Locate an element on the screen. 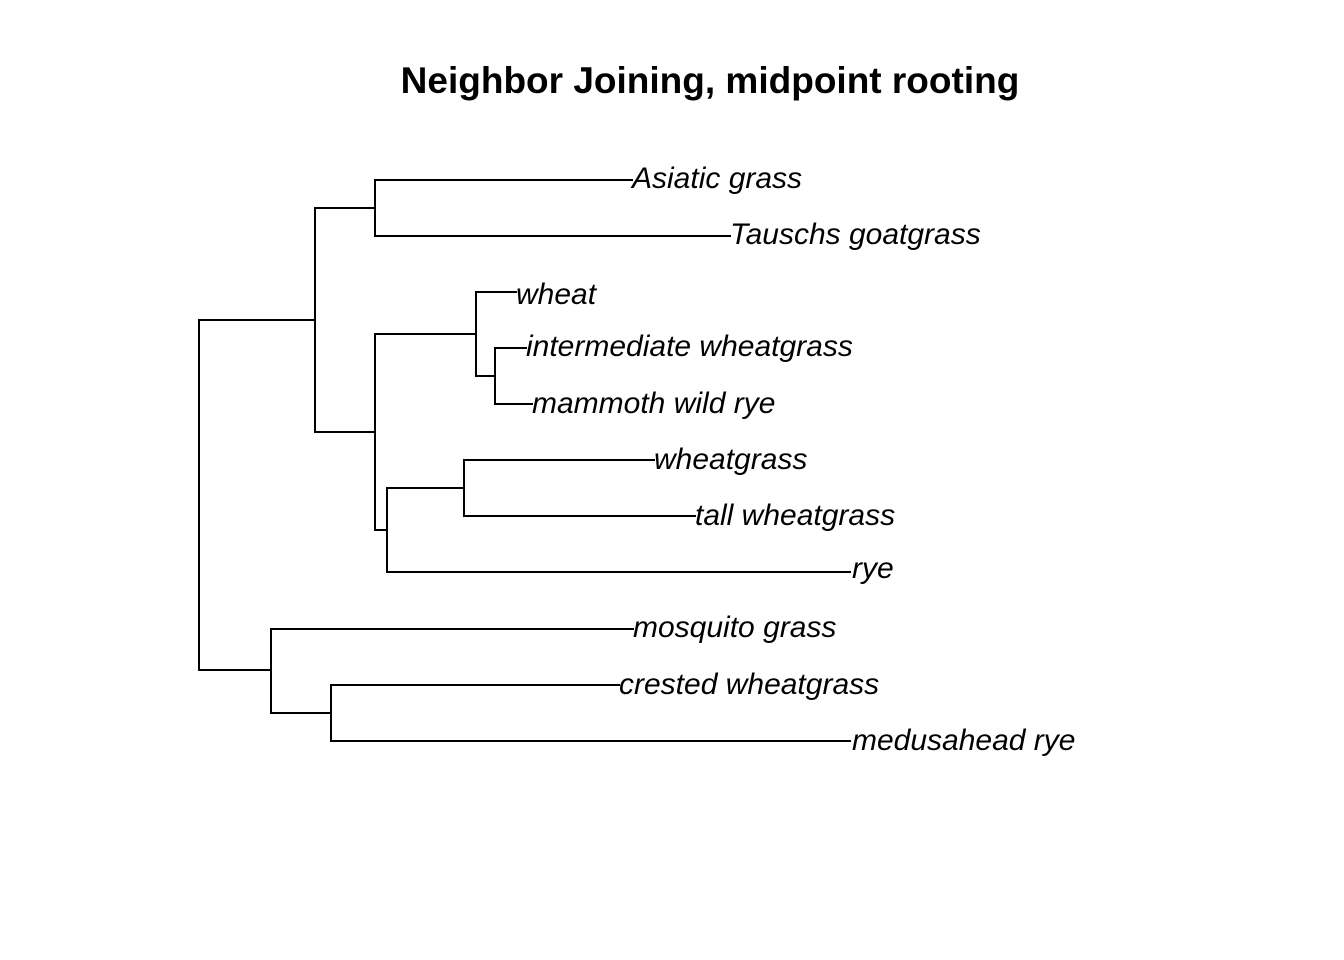 The height and width of the screenshot is (960, 1344). figure-title: Neighbor Joining, midpoint rooting is located at coordinates (710, 80).